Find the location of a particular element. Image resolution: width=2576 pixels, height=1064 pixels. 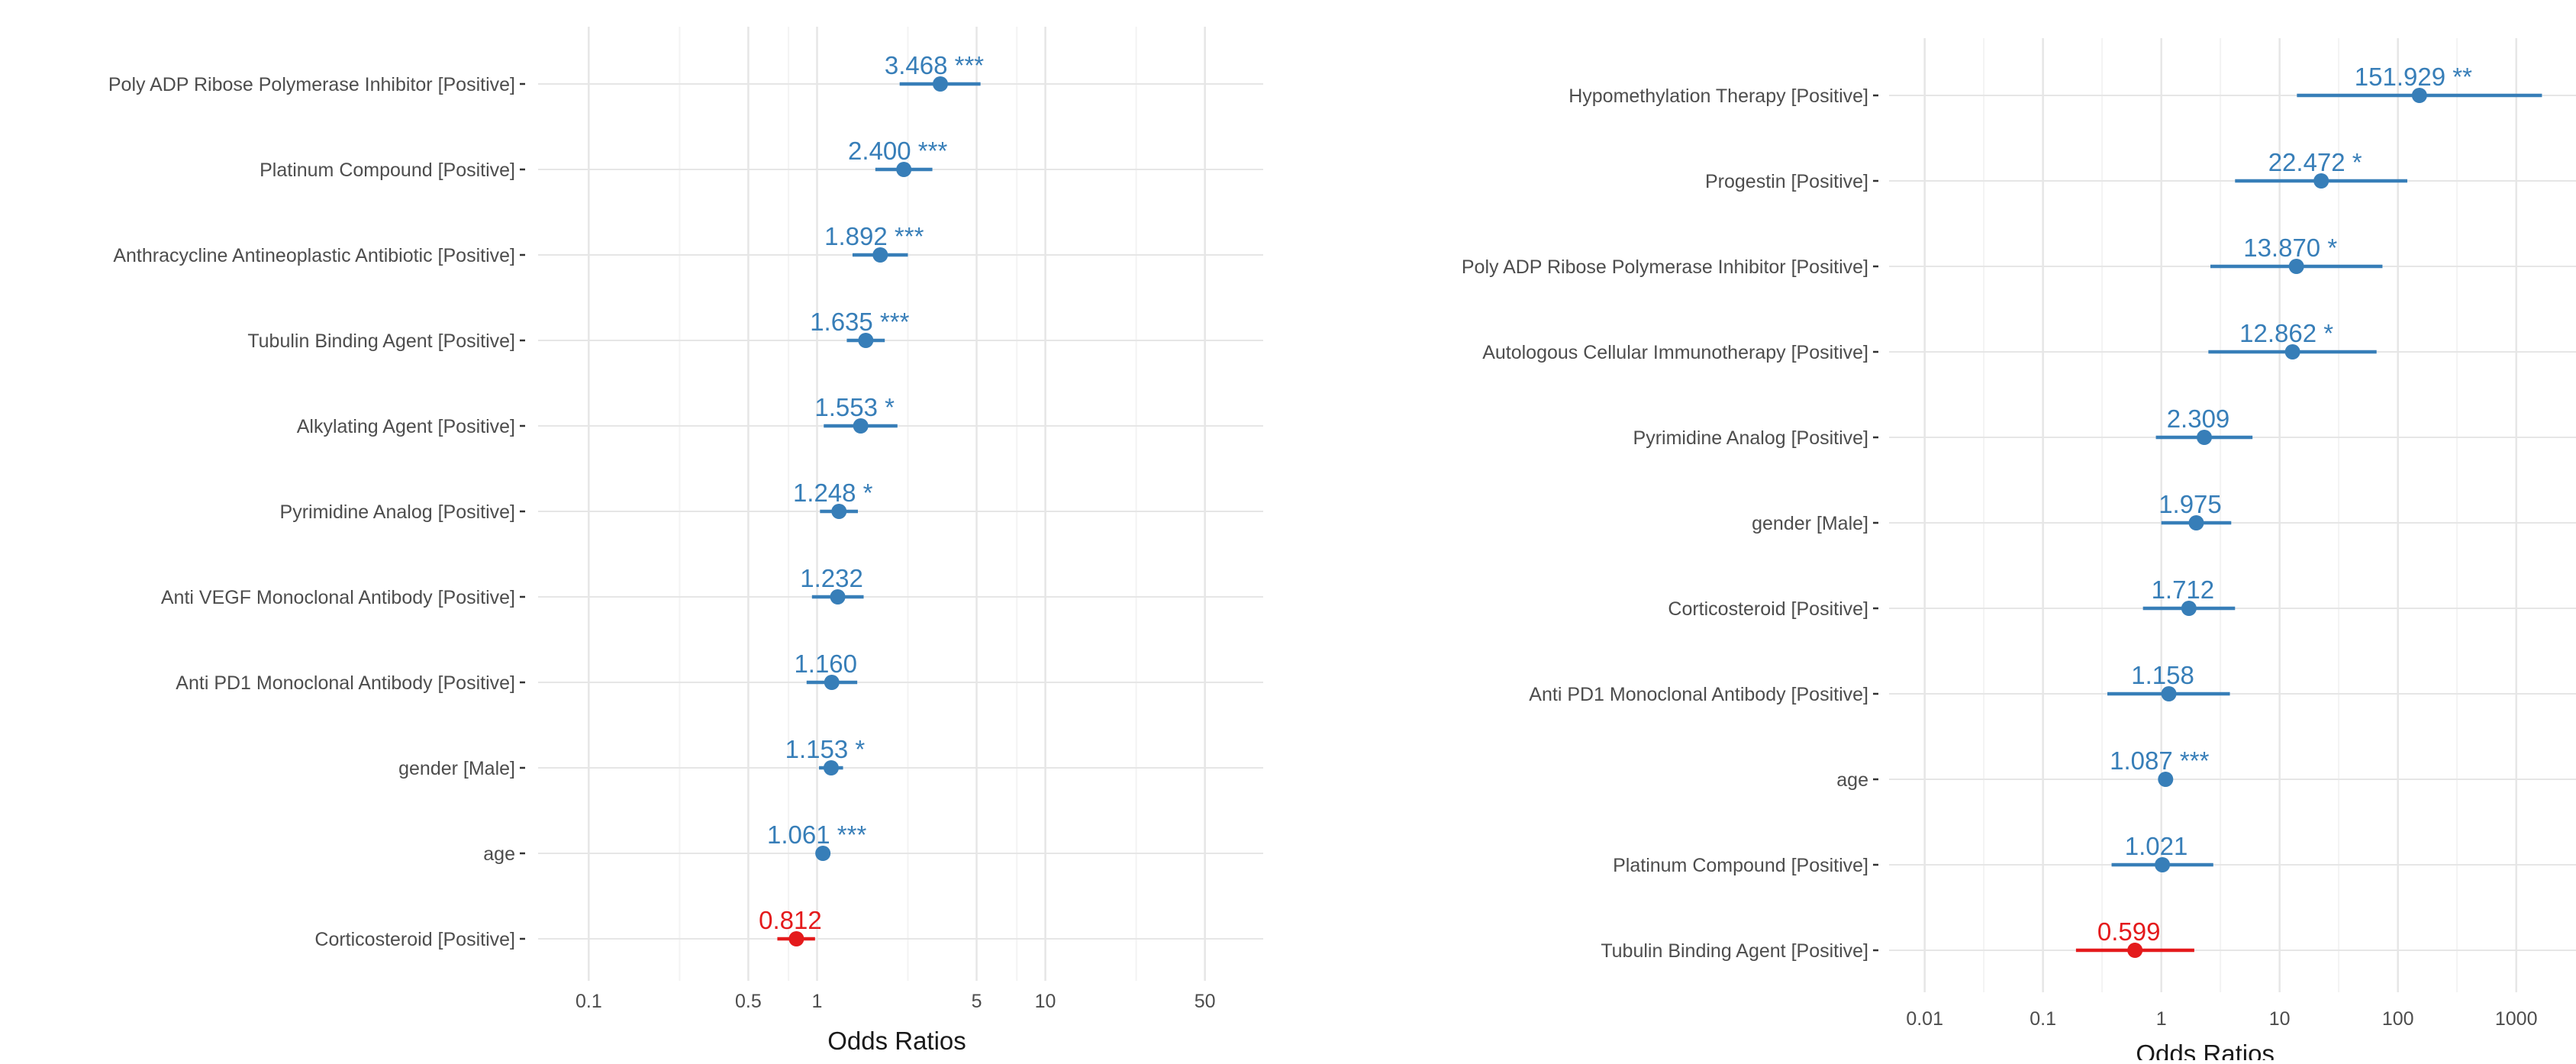

estimate-label: 1.160 is located at coordinates (826, 664).